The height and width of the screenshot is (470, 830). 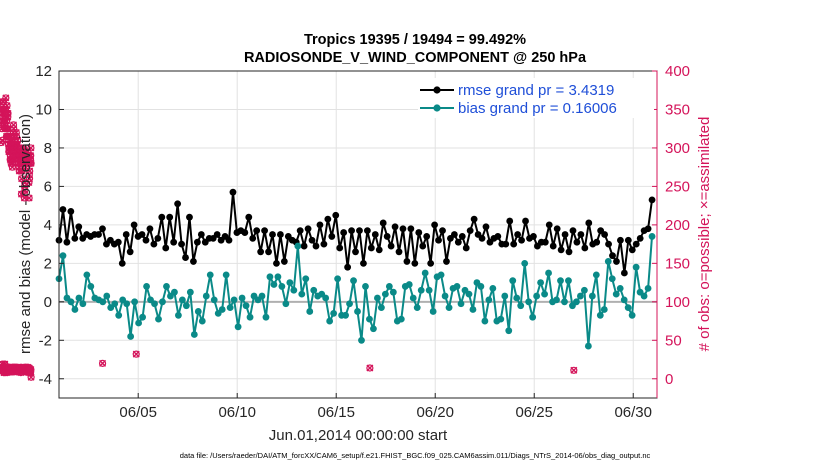 I want to click on x-tick-label: 06/05, so click(x=138, y=412).